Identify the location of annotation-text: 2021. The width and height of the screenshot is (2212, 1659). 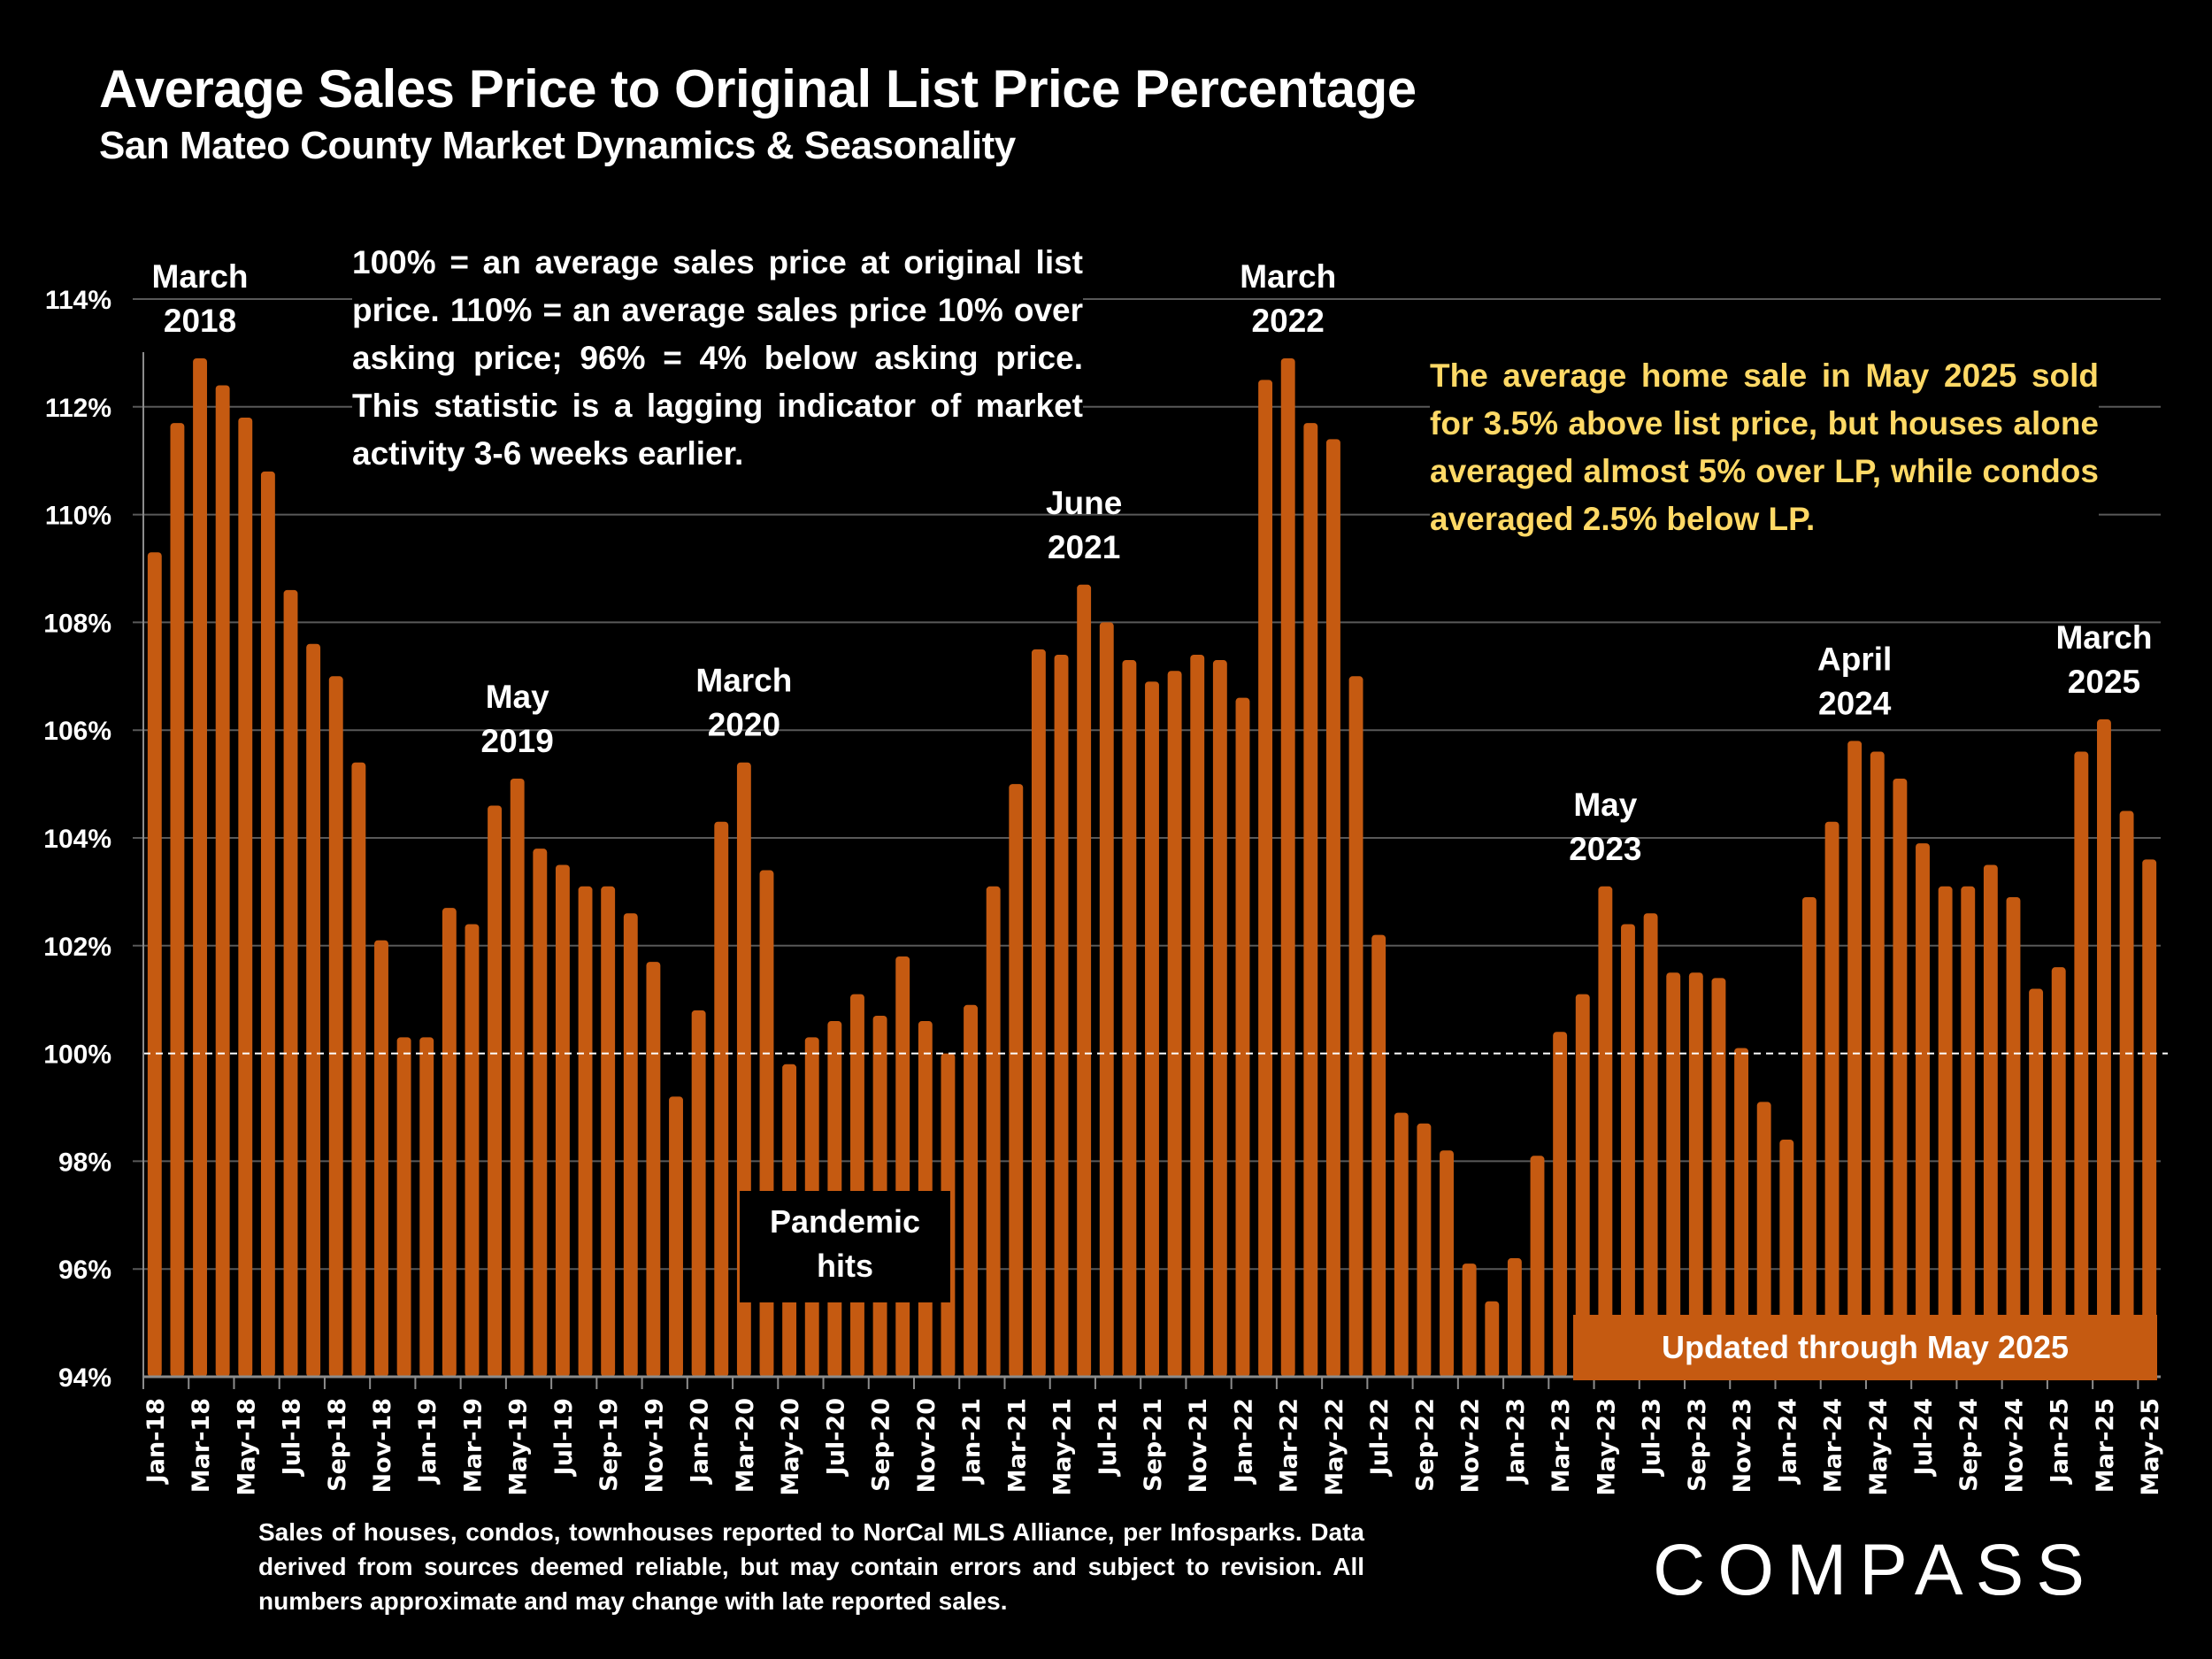
(1084, 547).